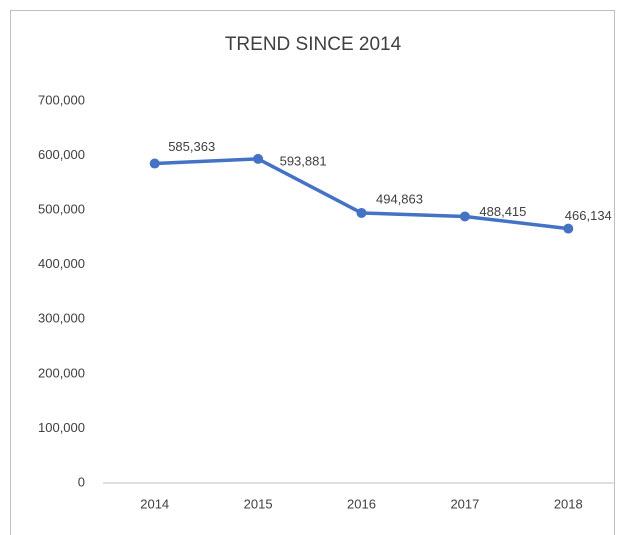 The height and width of the screenshot is (535, 625). What do you see at coordinates (399, 198) in the screenshot?
I see `data-label: 494,863` at bounding box center [399, 198].